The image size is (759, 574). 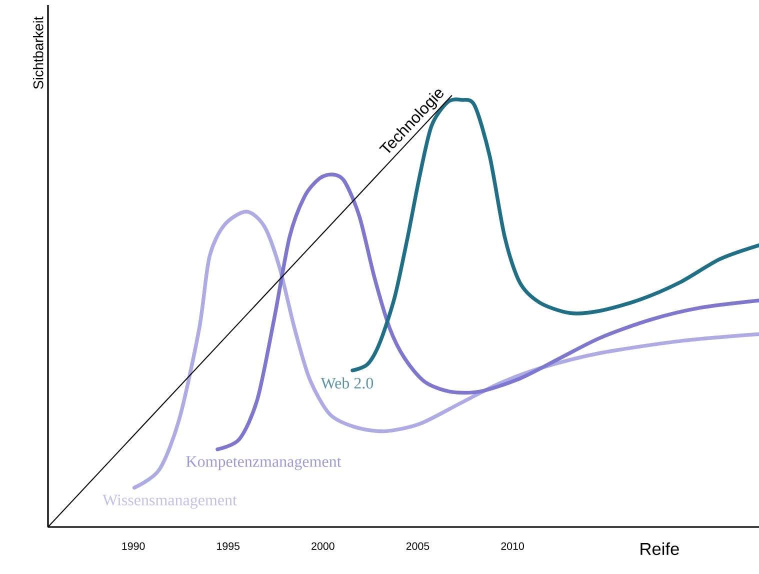 I want to click on x-tick-label: 2010, so click(x=512, y=546).